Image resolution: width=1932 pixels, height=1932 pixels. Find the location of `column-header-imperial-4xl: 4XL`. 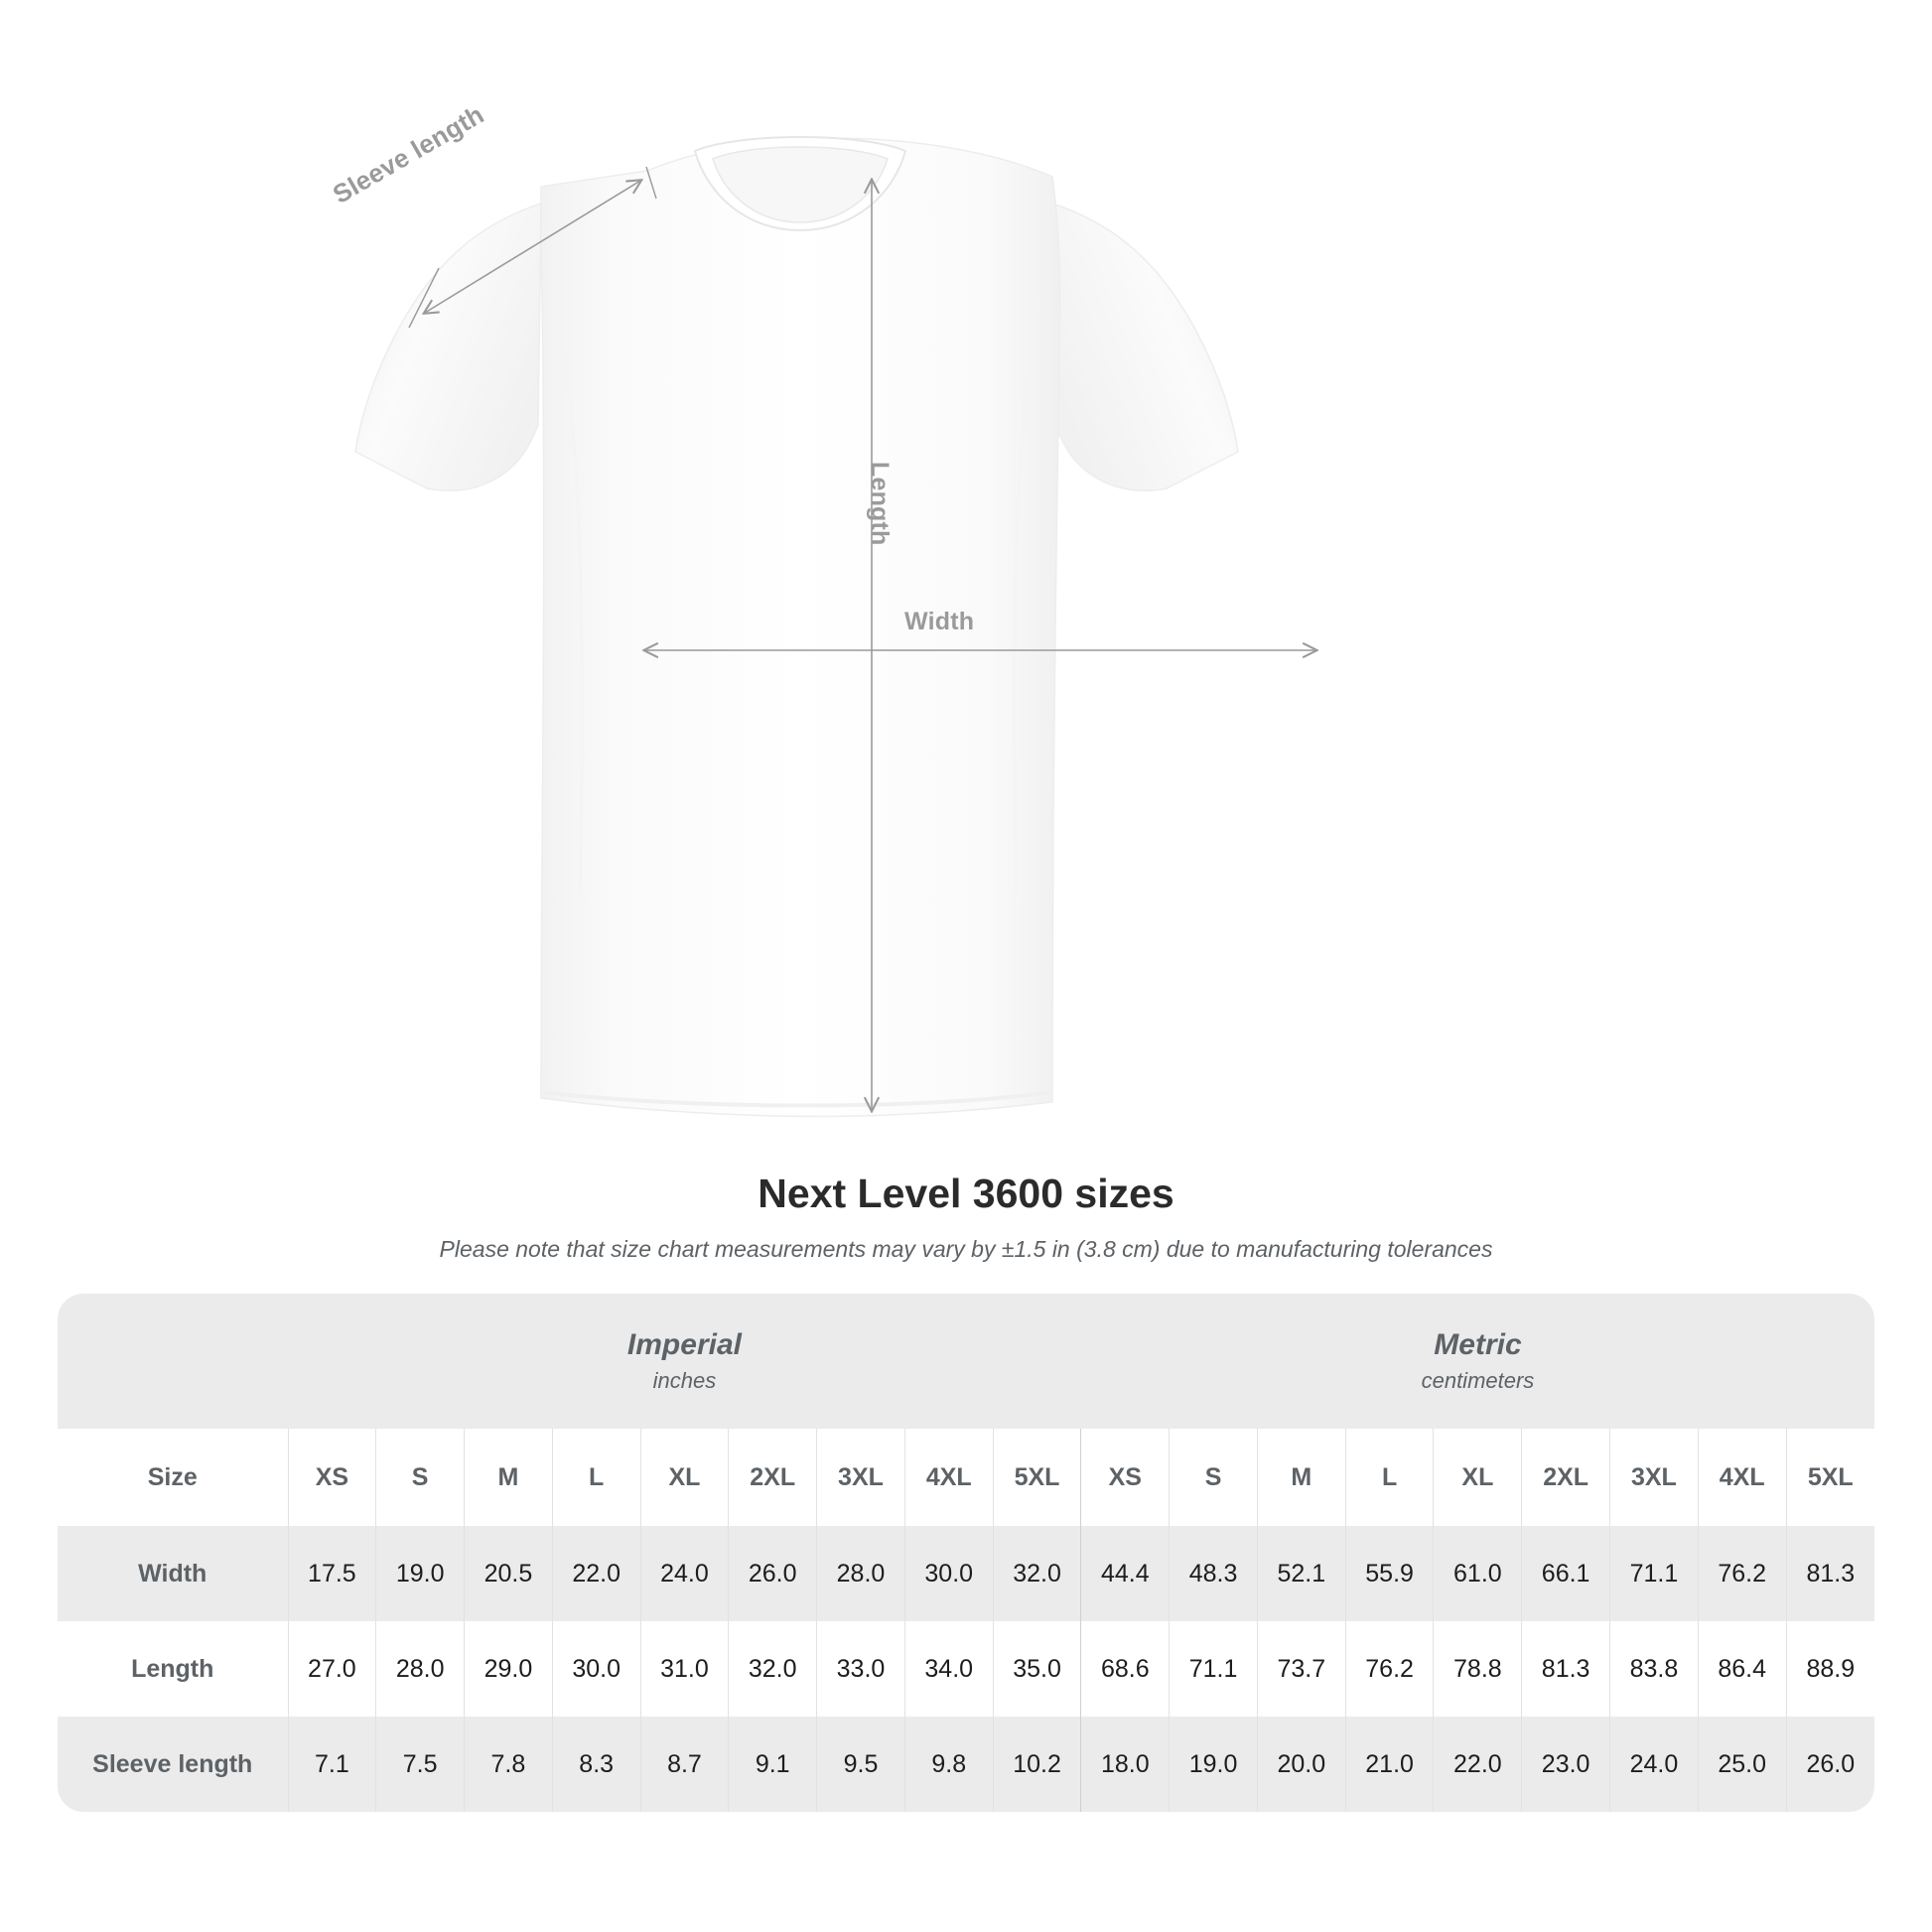

column-header-imperial-4xl: 4XL is located at coordinates (949, 1478).